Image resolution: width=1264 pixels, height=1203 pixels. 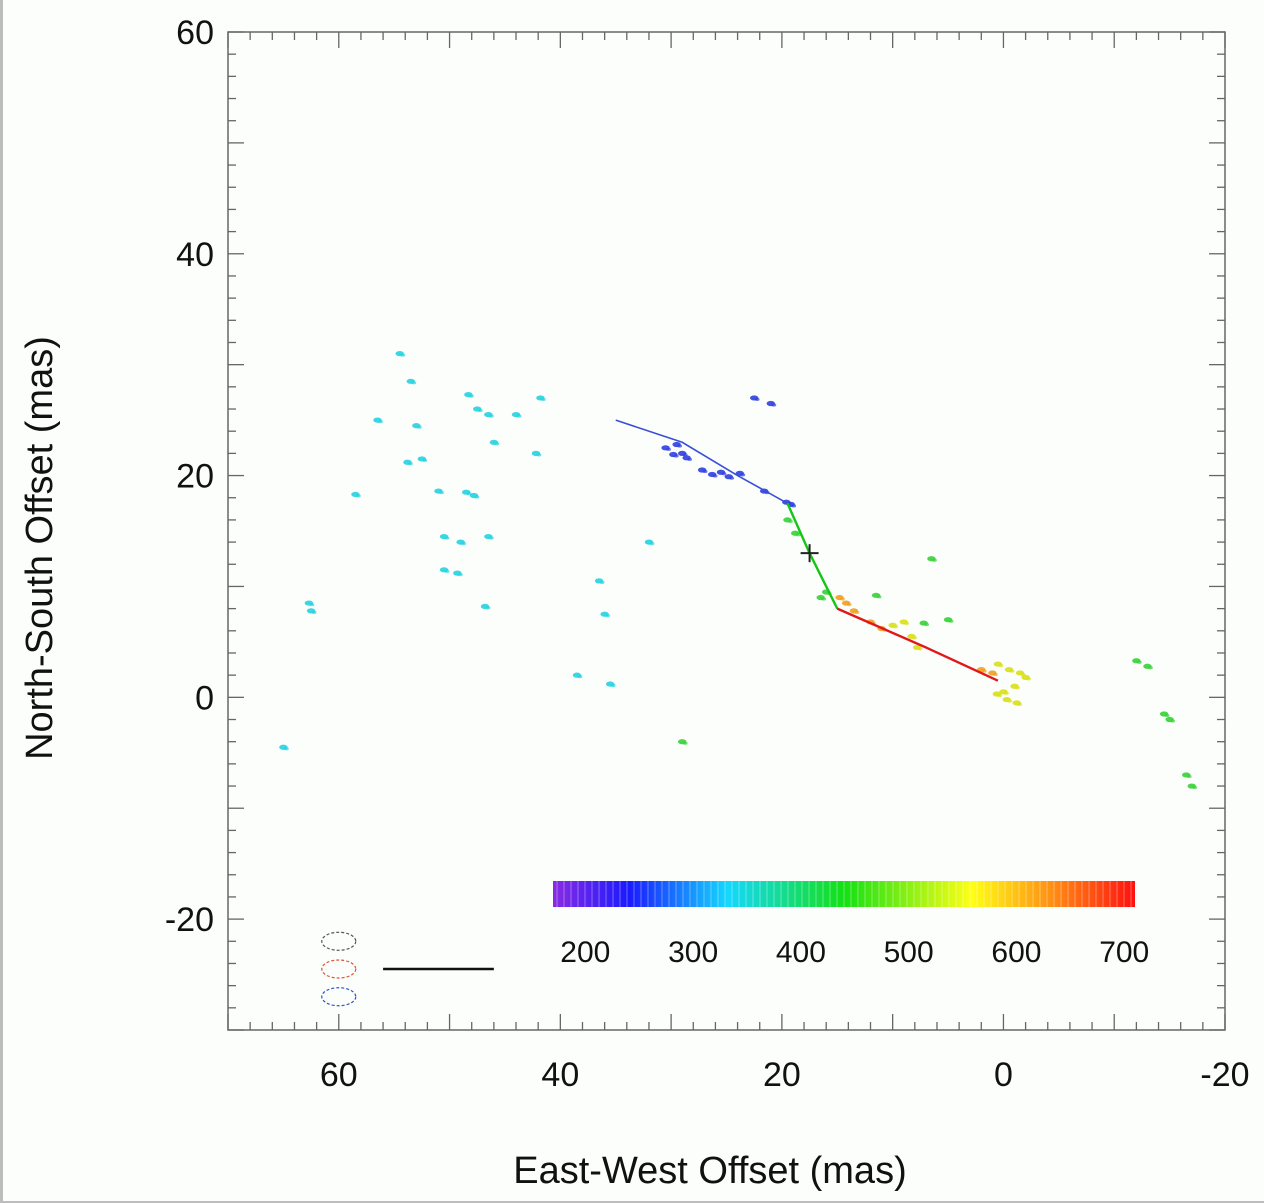 I want to click on y-tick-label: 20, so click(x=195, y=477).